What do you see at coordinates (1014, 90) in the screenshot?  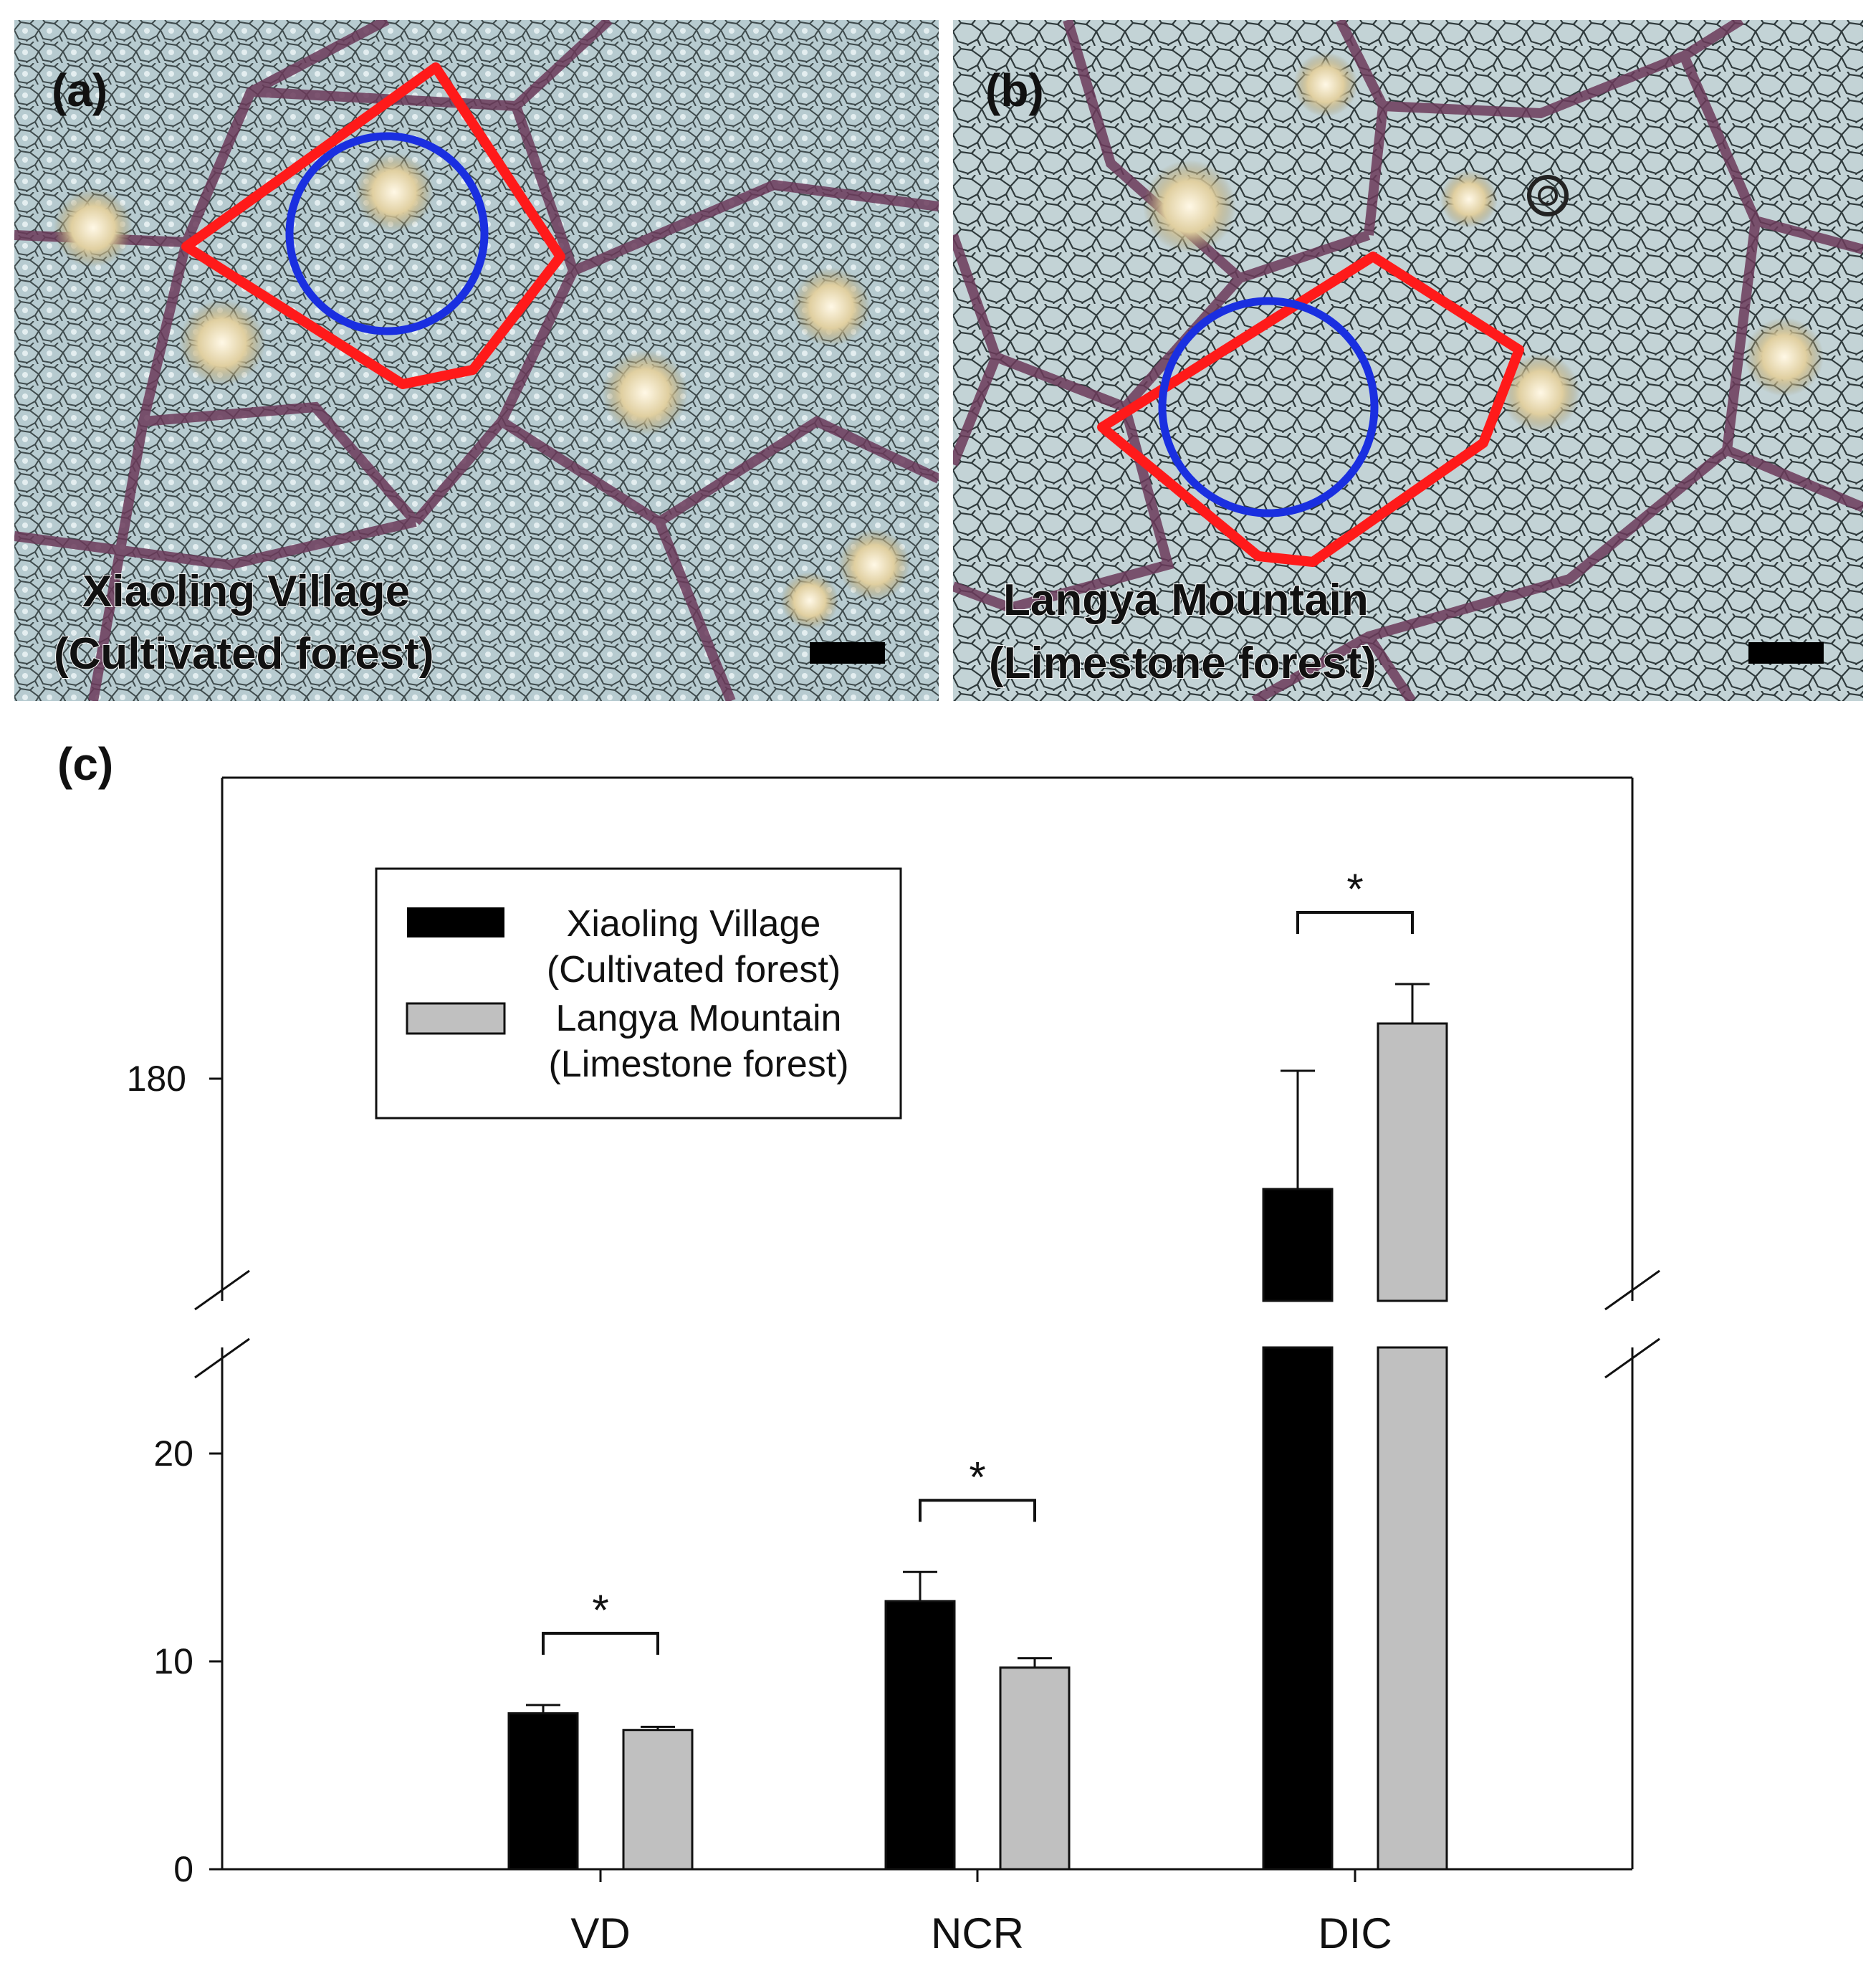 I see `panel-letter-b: (b)` at bounding box center [1014, 90].